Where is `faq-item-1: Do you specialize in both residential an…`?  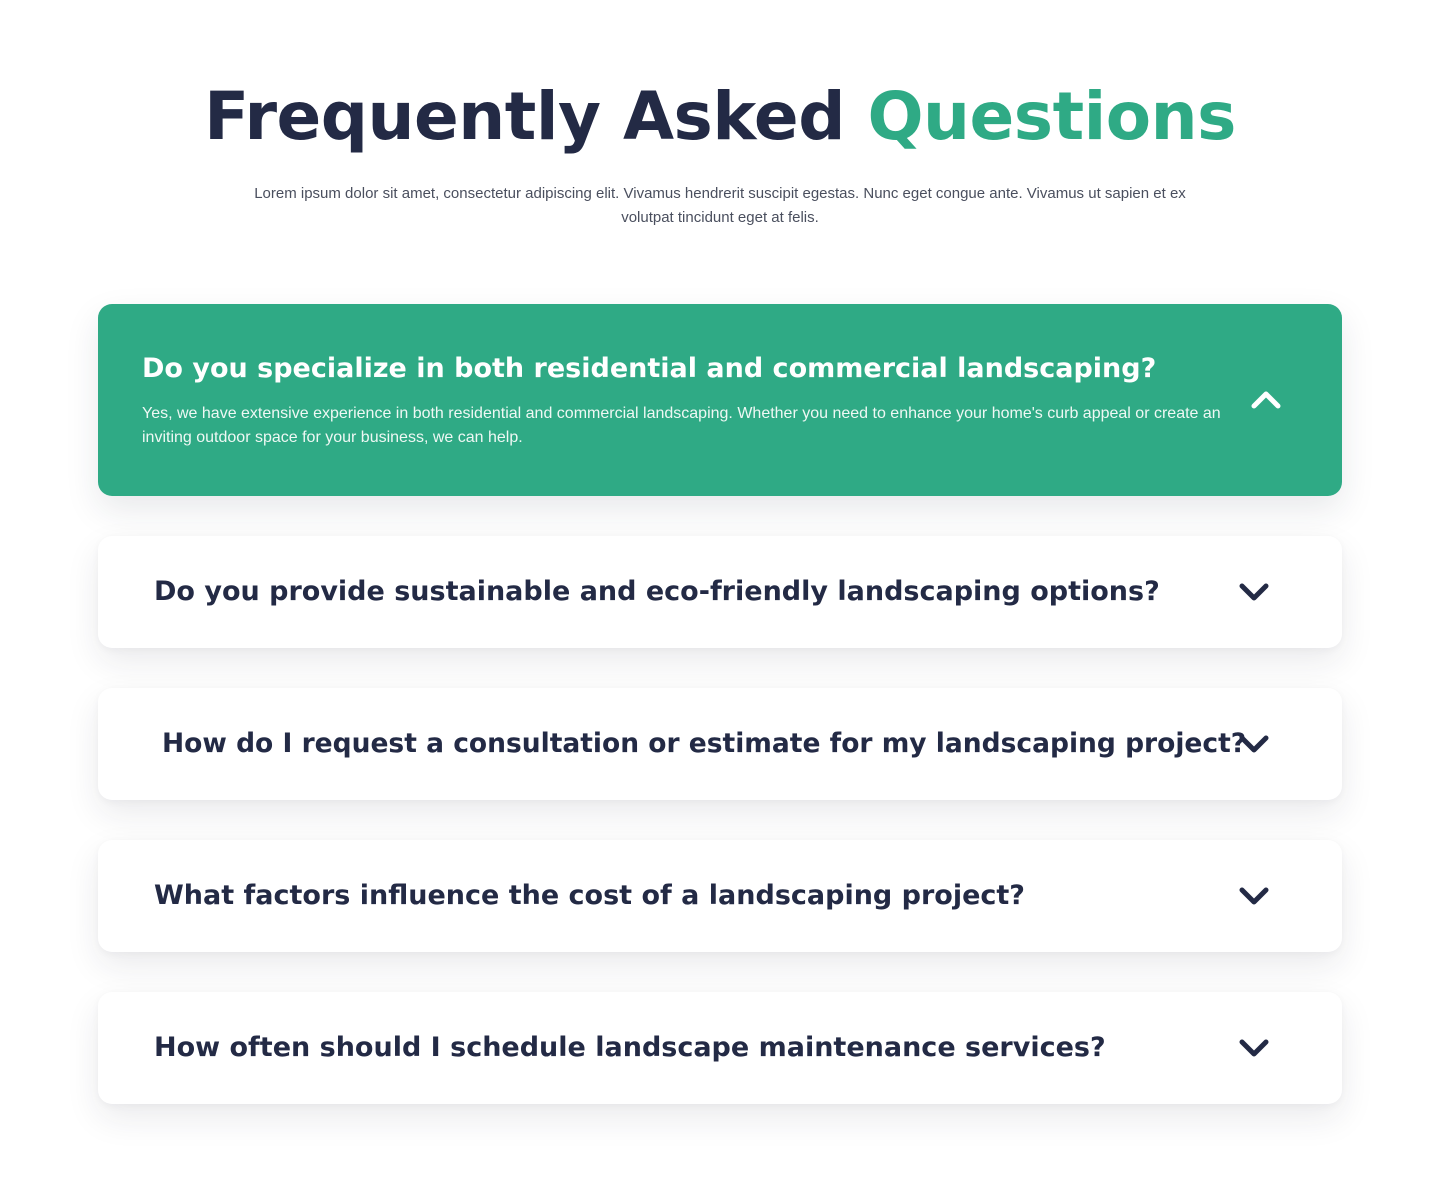 faq-item-1: Do you specialize in both residential an… is located at coordinates (720, 400).